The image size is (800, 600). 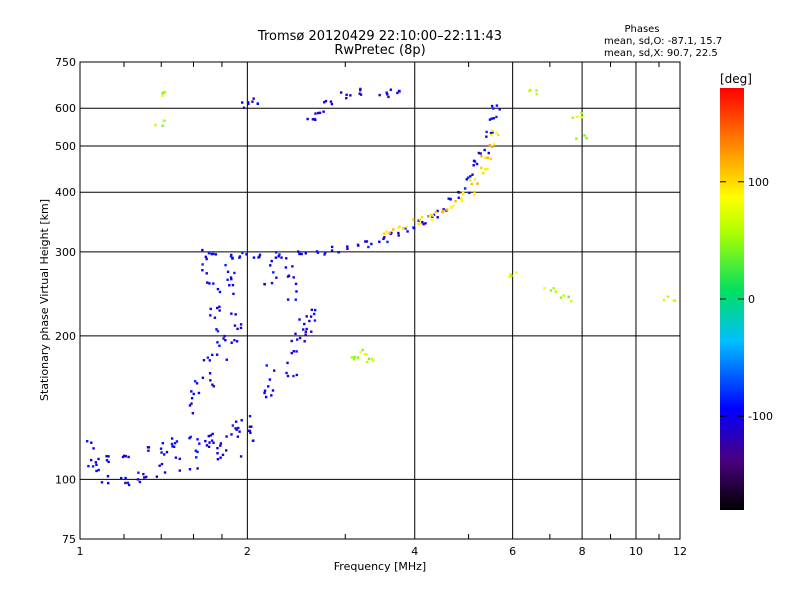 I want to click on colorbar-tick-label: 100, so click(x=758, y=182).